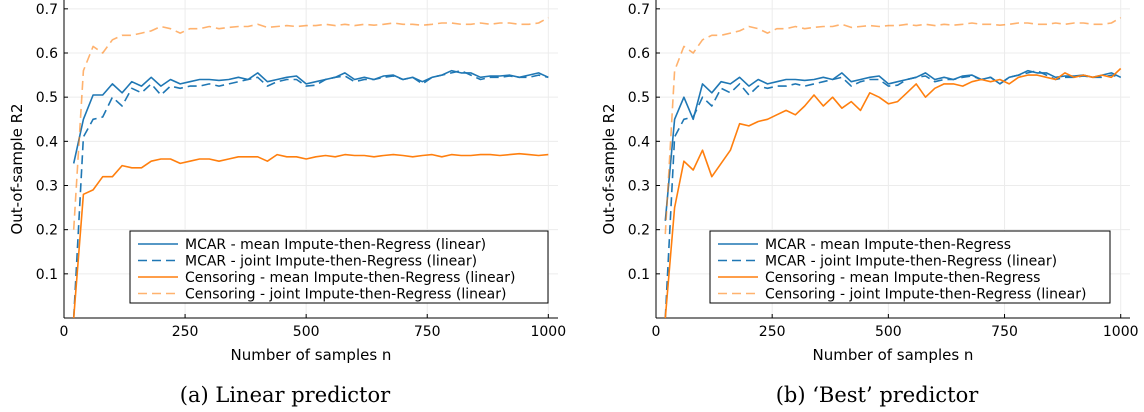 The height and width of the screenshot is (412, 1144). What do you see at coordinates (888, 245) in the screenshot?
I see `legend-entry-0: MCAR - mean Impute-then-Regress` at bounding box center [888, 245].